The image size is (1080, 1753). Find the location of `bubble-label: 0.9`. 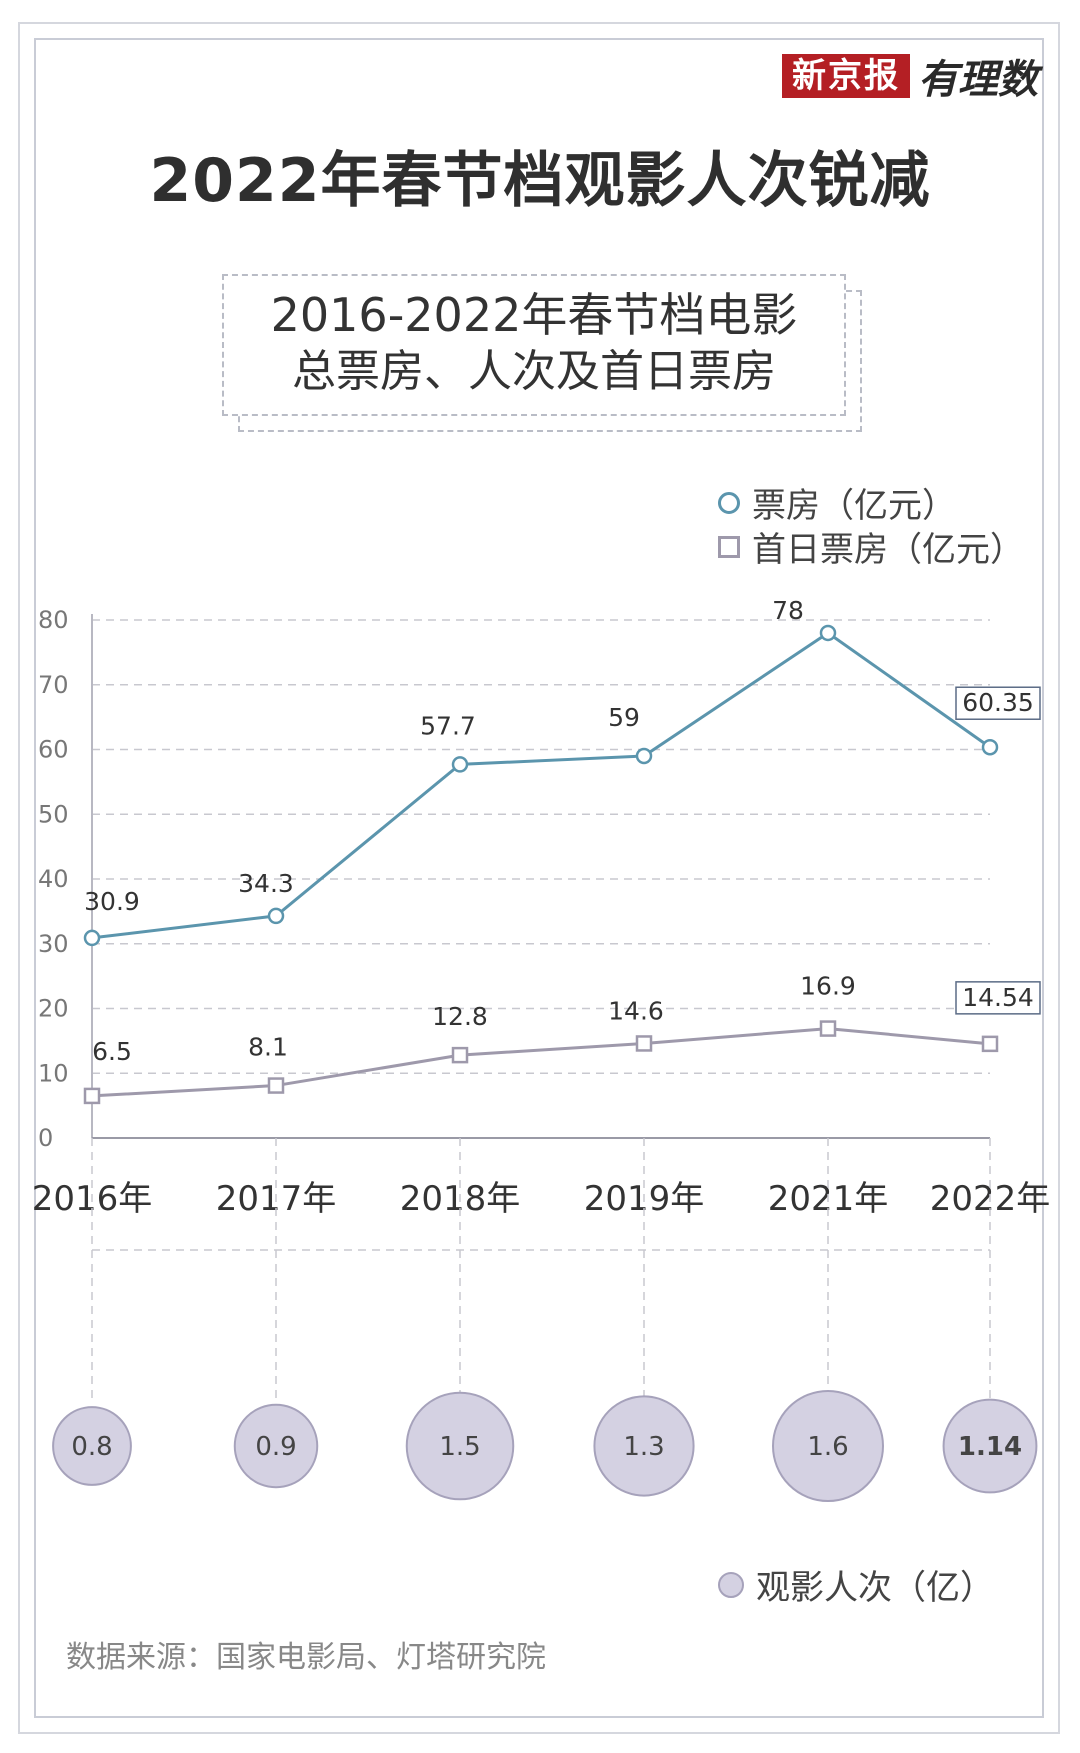

bubble-label: 0.9 is located at coordinates (275, 1447).